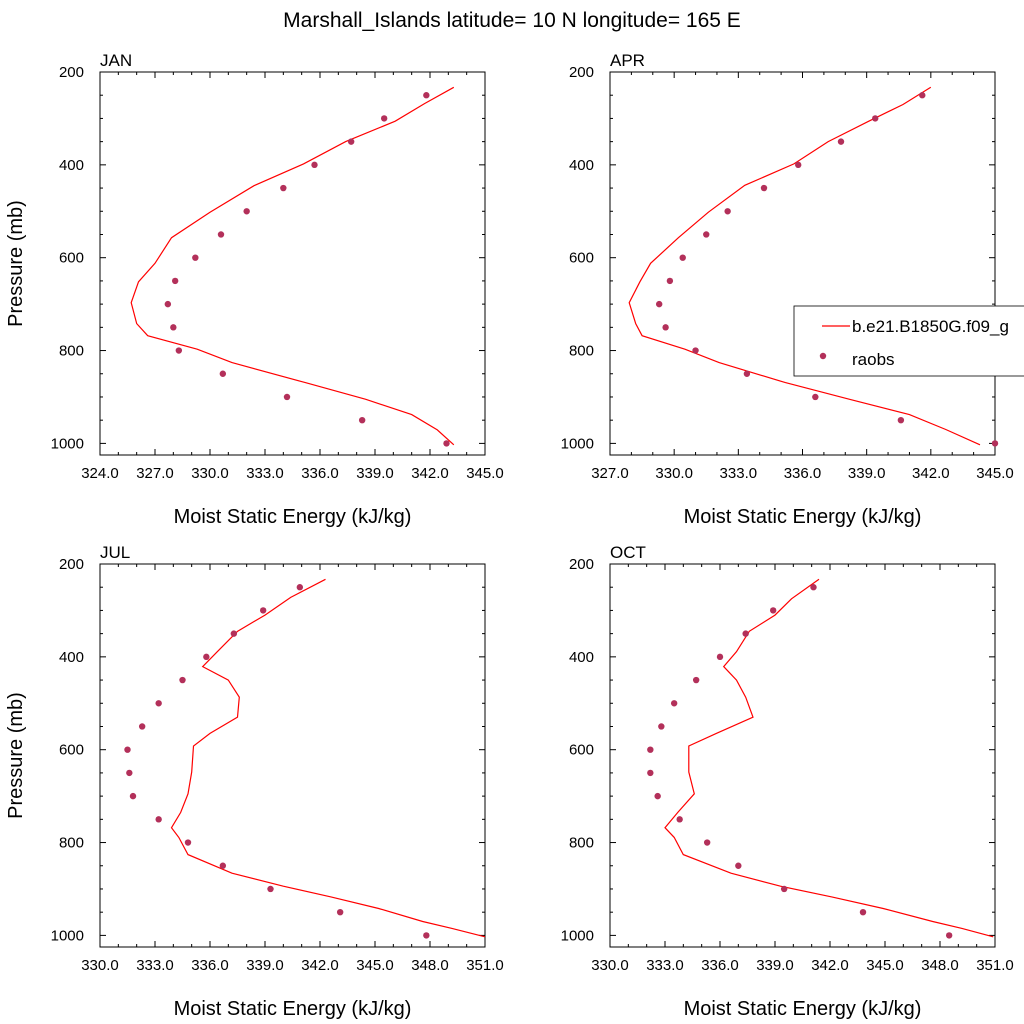 The height and width of the screenshot is (1024, 1024). Describe the element at coordinates (581, 564) in the screenshot. I see `y-tick-label-oct: 200` at that location.